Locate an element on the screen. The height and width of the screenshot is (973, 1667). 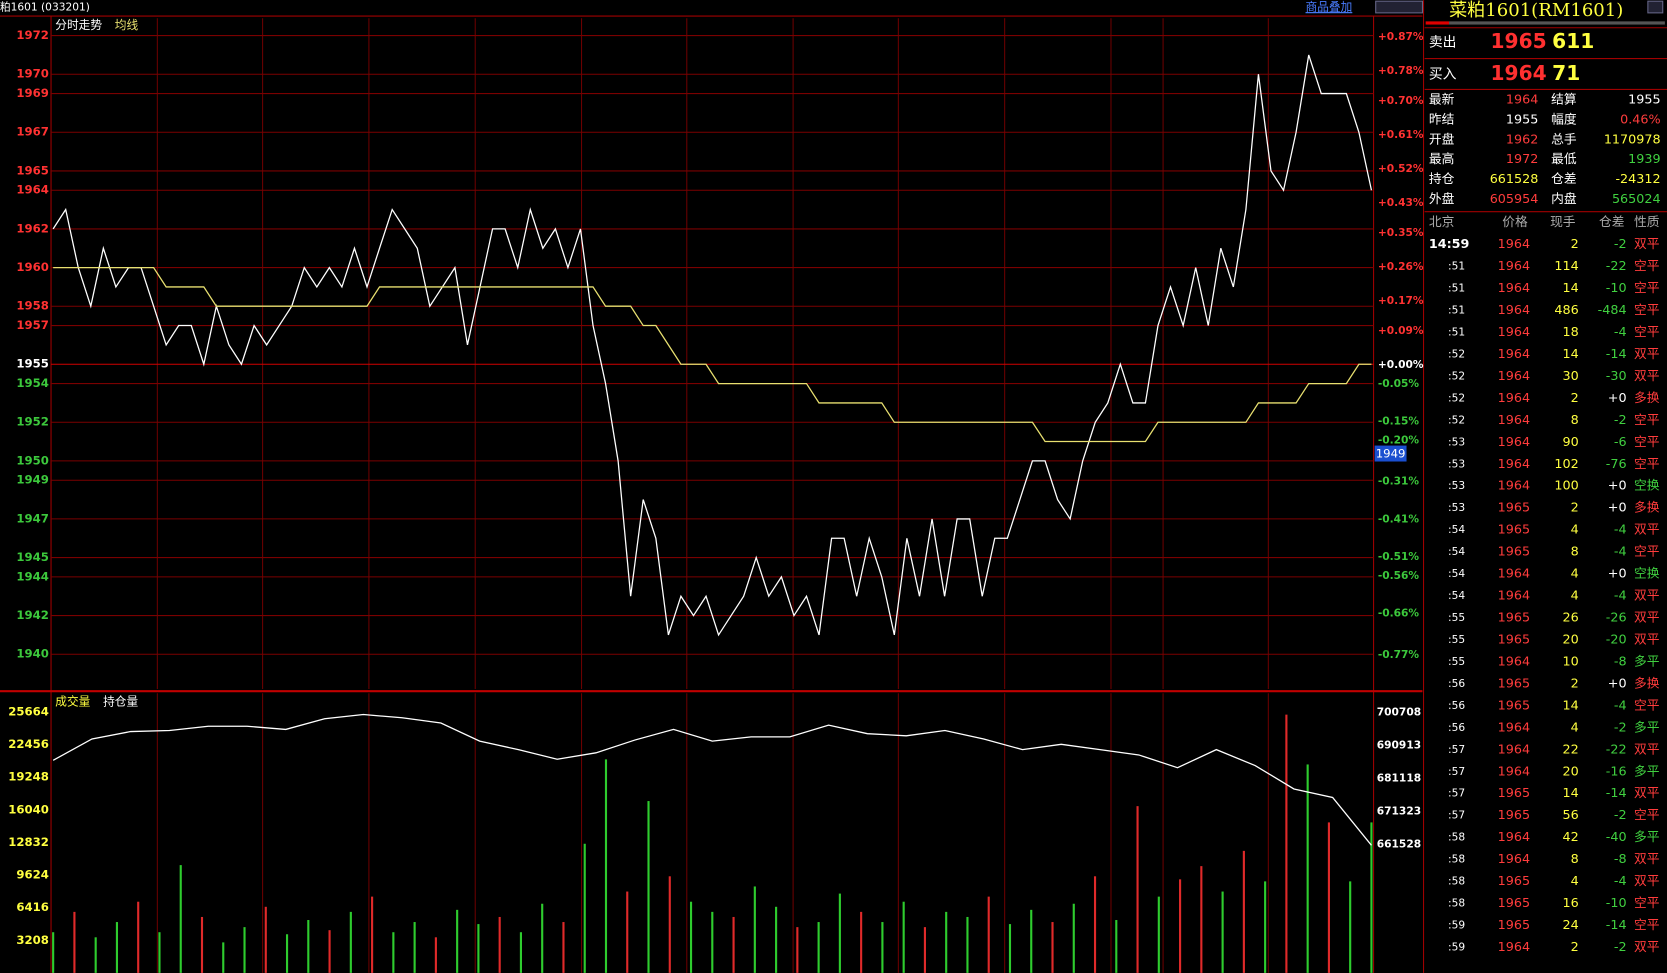
tick-oi-change: -26 is located at coordinates (1616, 618).